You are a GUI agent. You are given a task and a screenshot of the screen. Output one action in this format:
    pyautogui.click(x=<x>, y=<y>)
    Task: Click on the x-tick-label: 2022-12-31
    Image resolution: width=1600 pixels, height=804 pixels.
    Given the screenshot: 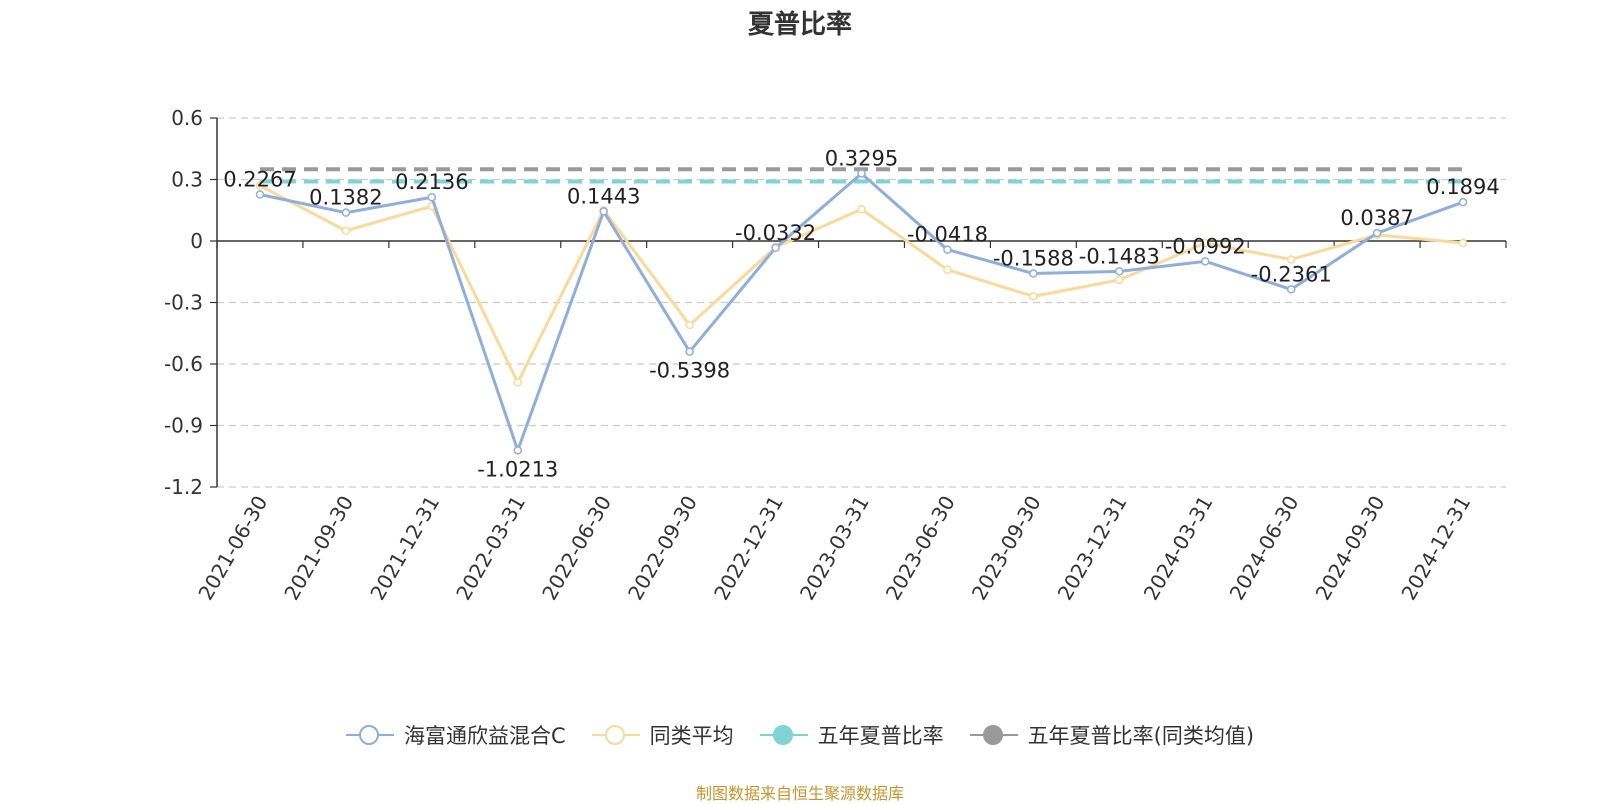 What is the action you would take?
    pyautogui.click(x=748, y=548)
    